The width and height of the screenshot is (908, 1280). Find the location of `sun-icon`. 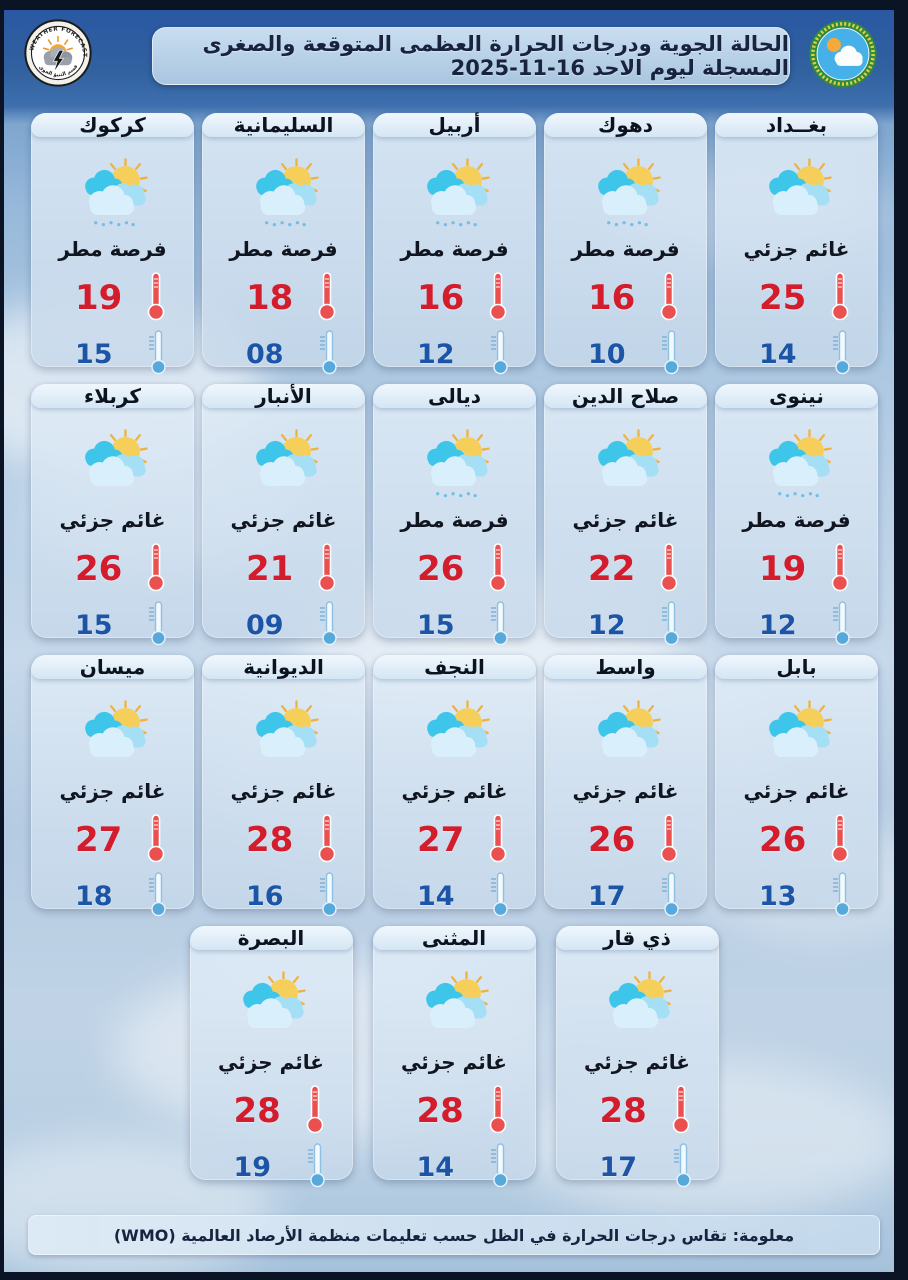

sun-icon is located at coordinates (833, 44).